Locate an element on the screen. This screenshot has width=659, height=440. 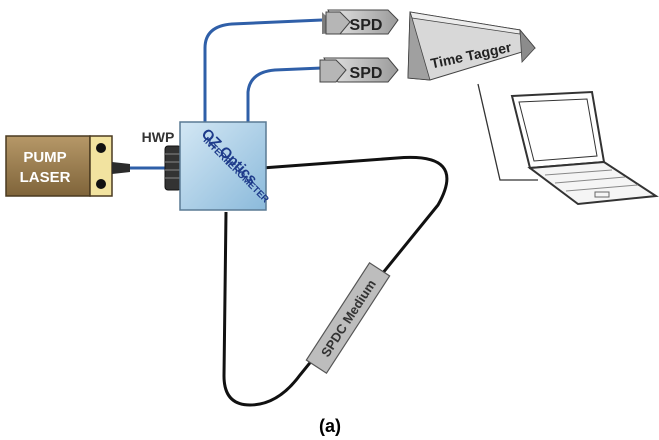
spdc-label: SPDC Medium is located at coordinates (348, 318).